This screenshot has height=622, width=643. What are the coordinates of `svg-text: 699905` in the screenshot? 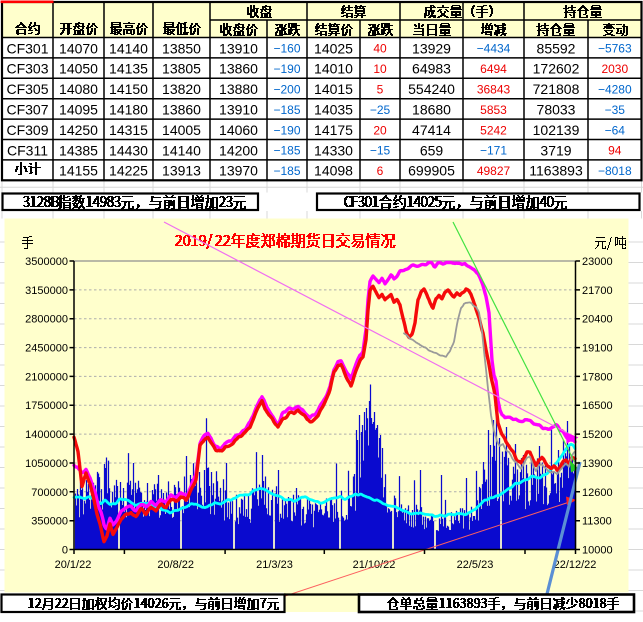 It's located at (431, 171).